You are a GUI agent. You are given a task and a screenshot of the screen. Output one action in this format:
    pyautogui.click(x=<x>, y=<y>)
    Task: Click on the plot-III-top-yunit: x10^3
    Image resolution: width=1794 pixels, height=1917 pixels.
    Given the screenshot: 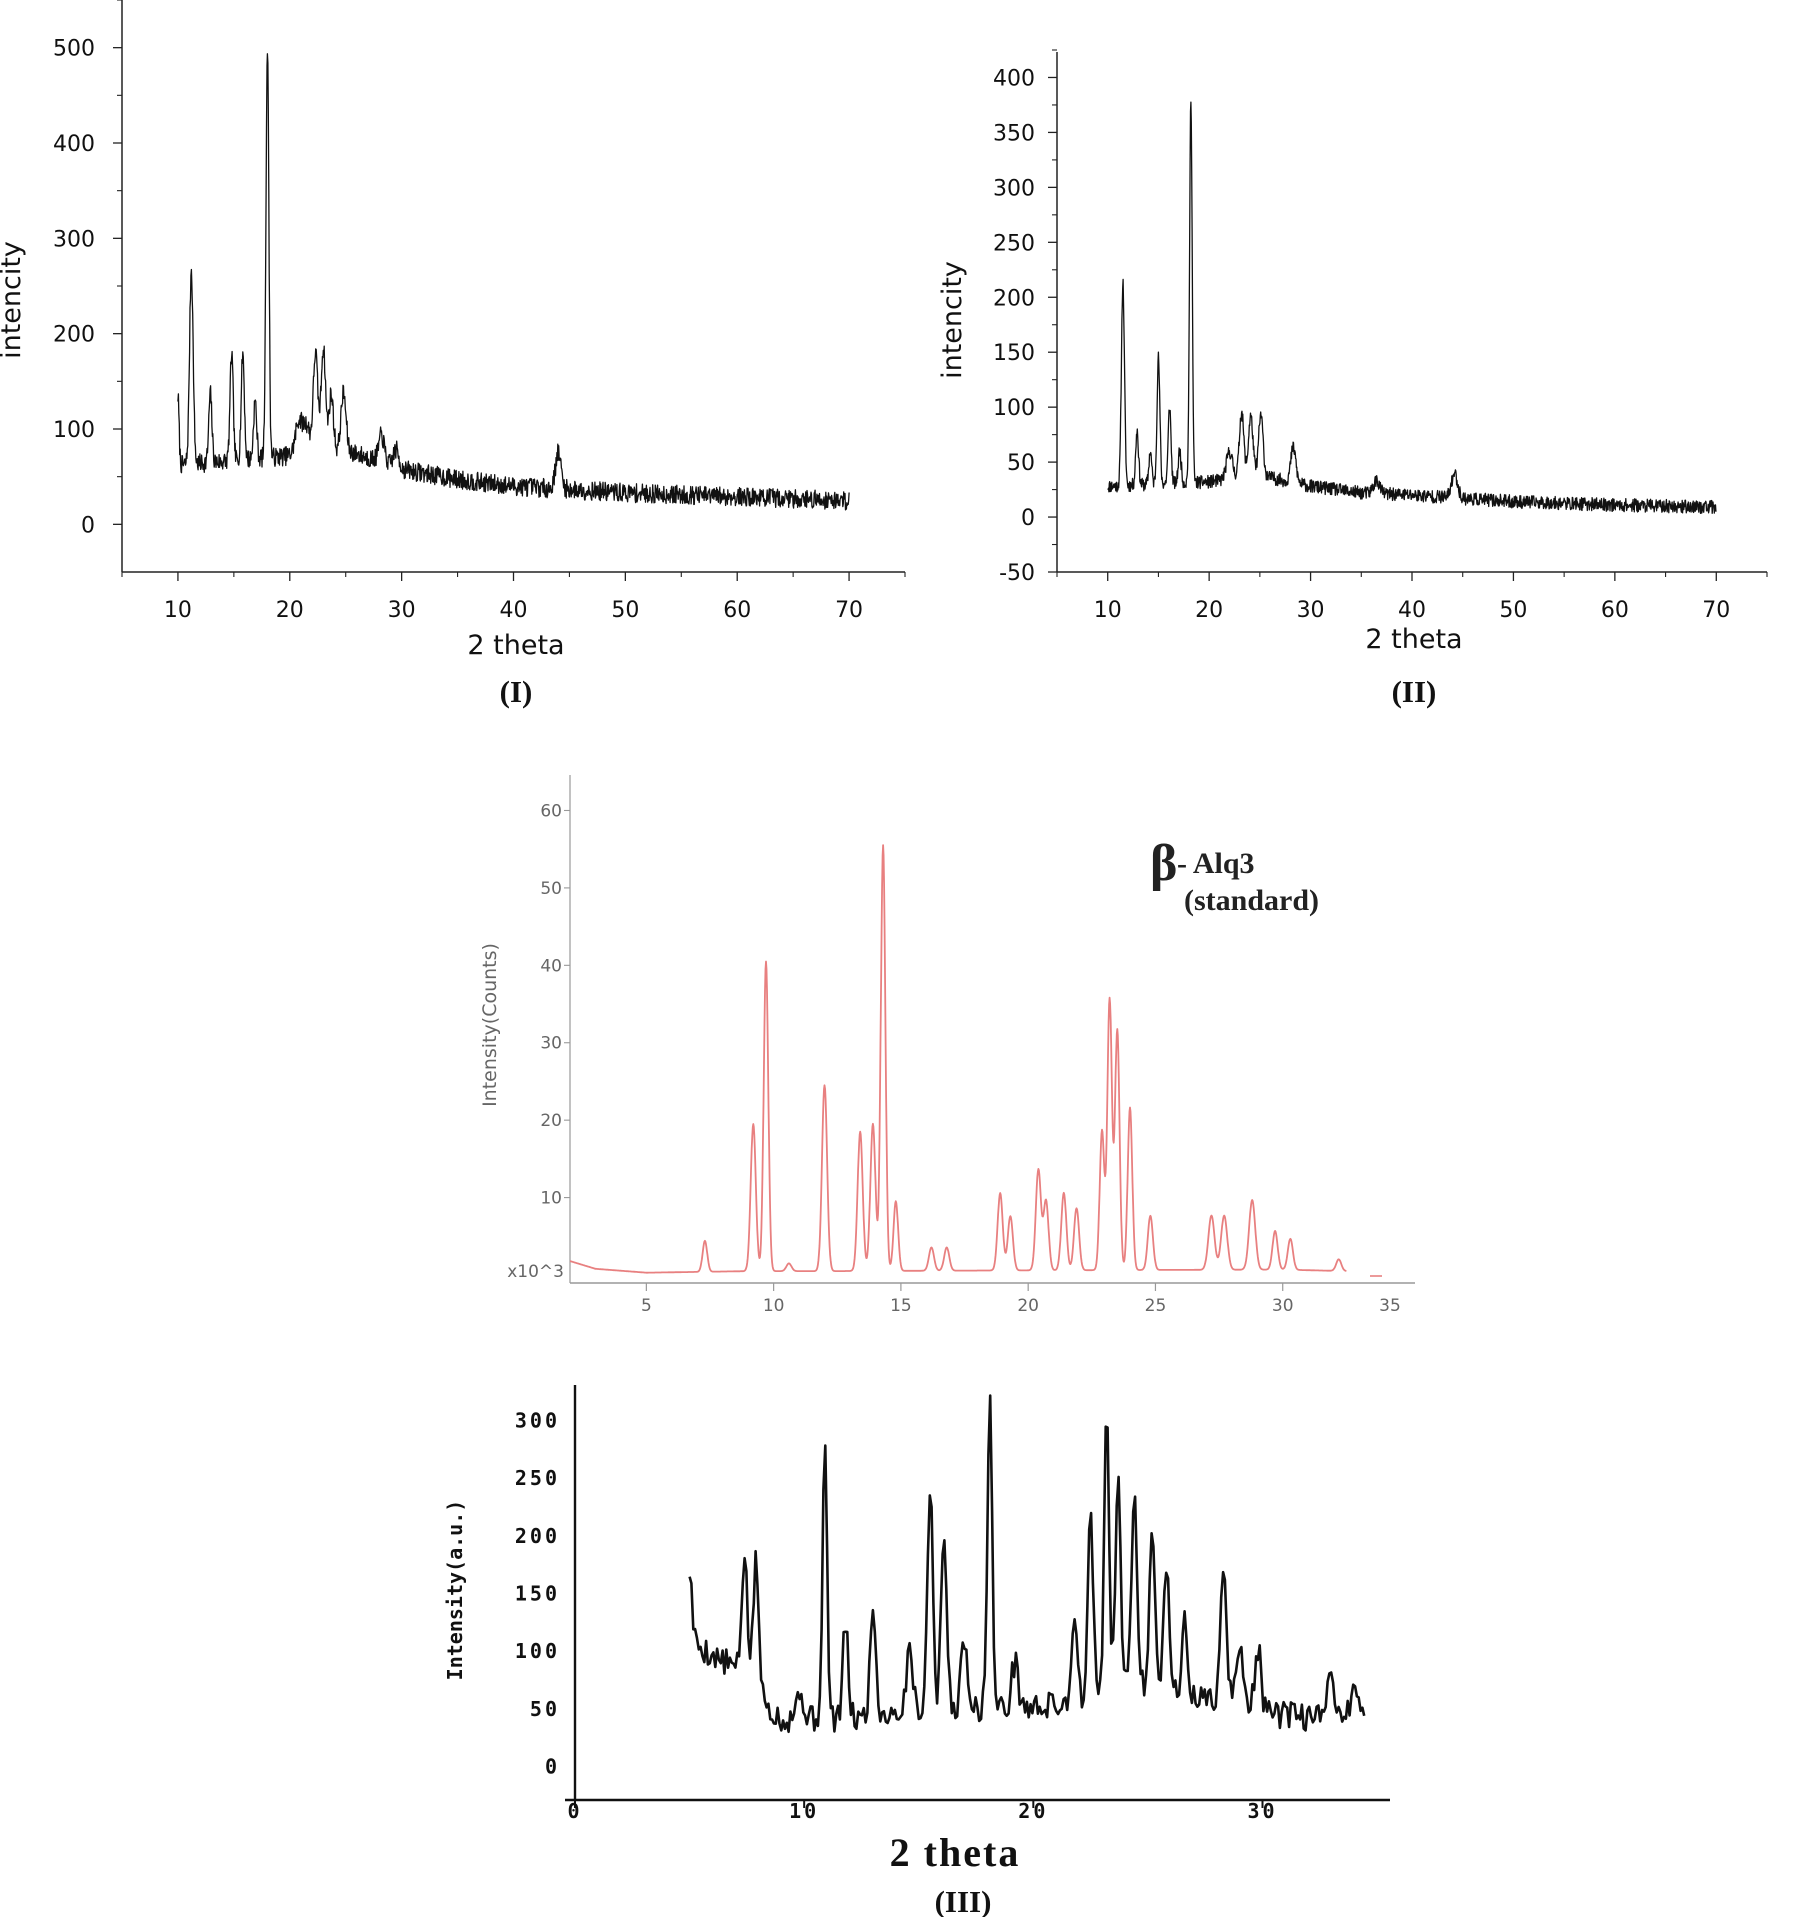 What is the action you would take?
    pyautogui.click(x=535, y=1272)
    